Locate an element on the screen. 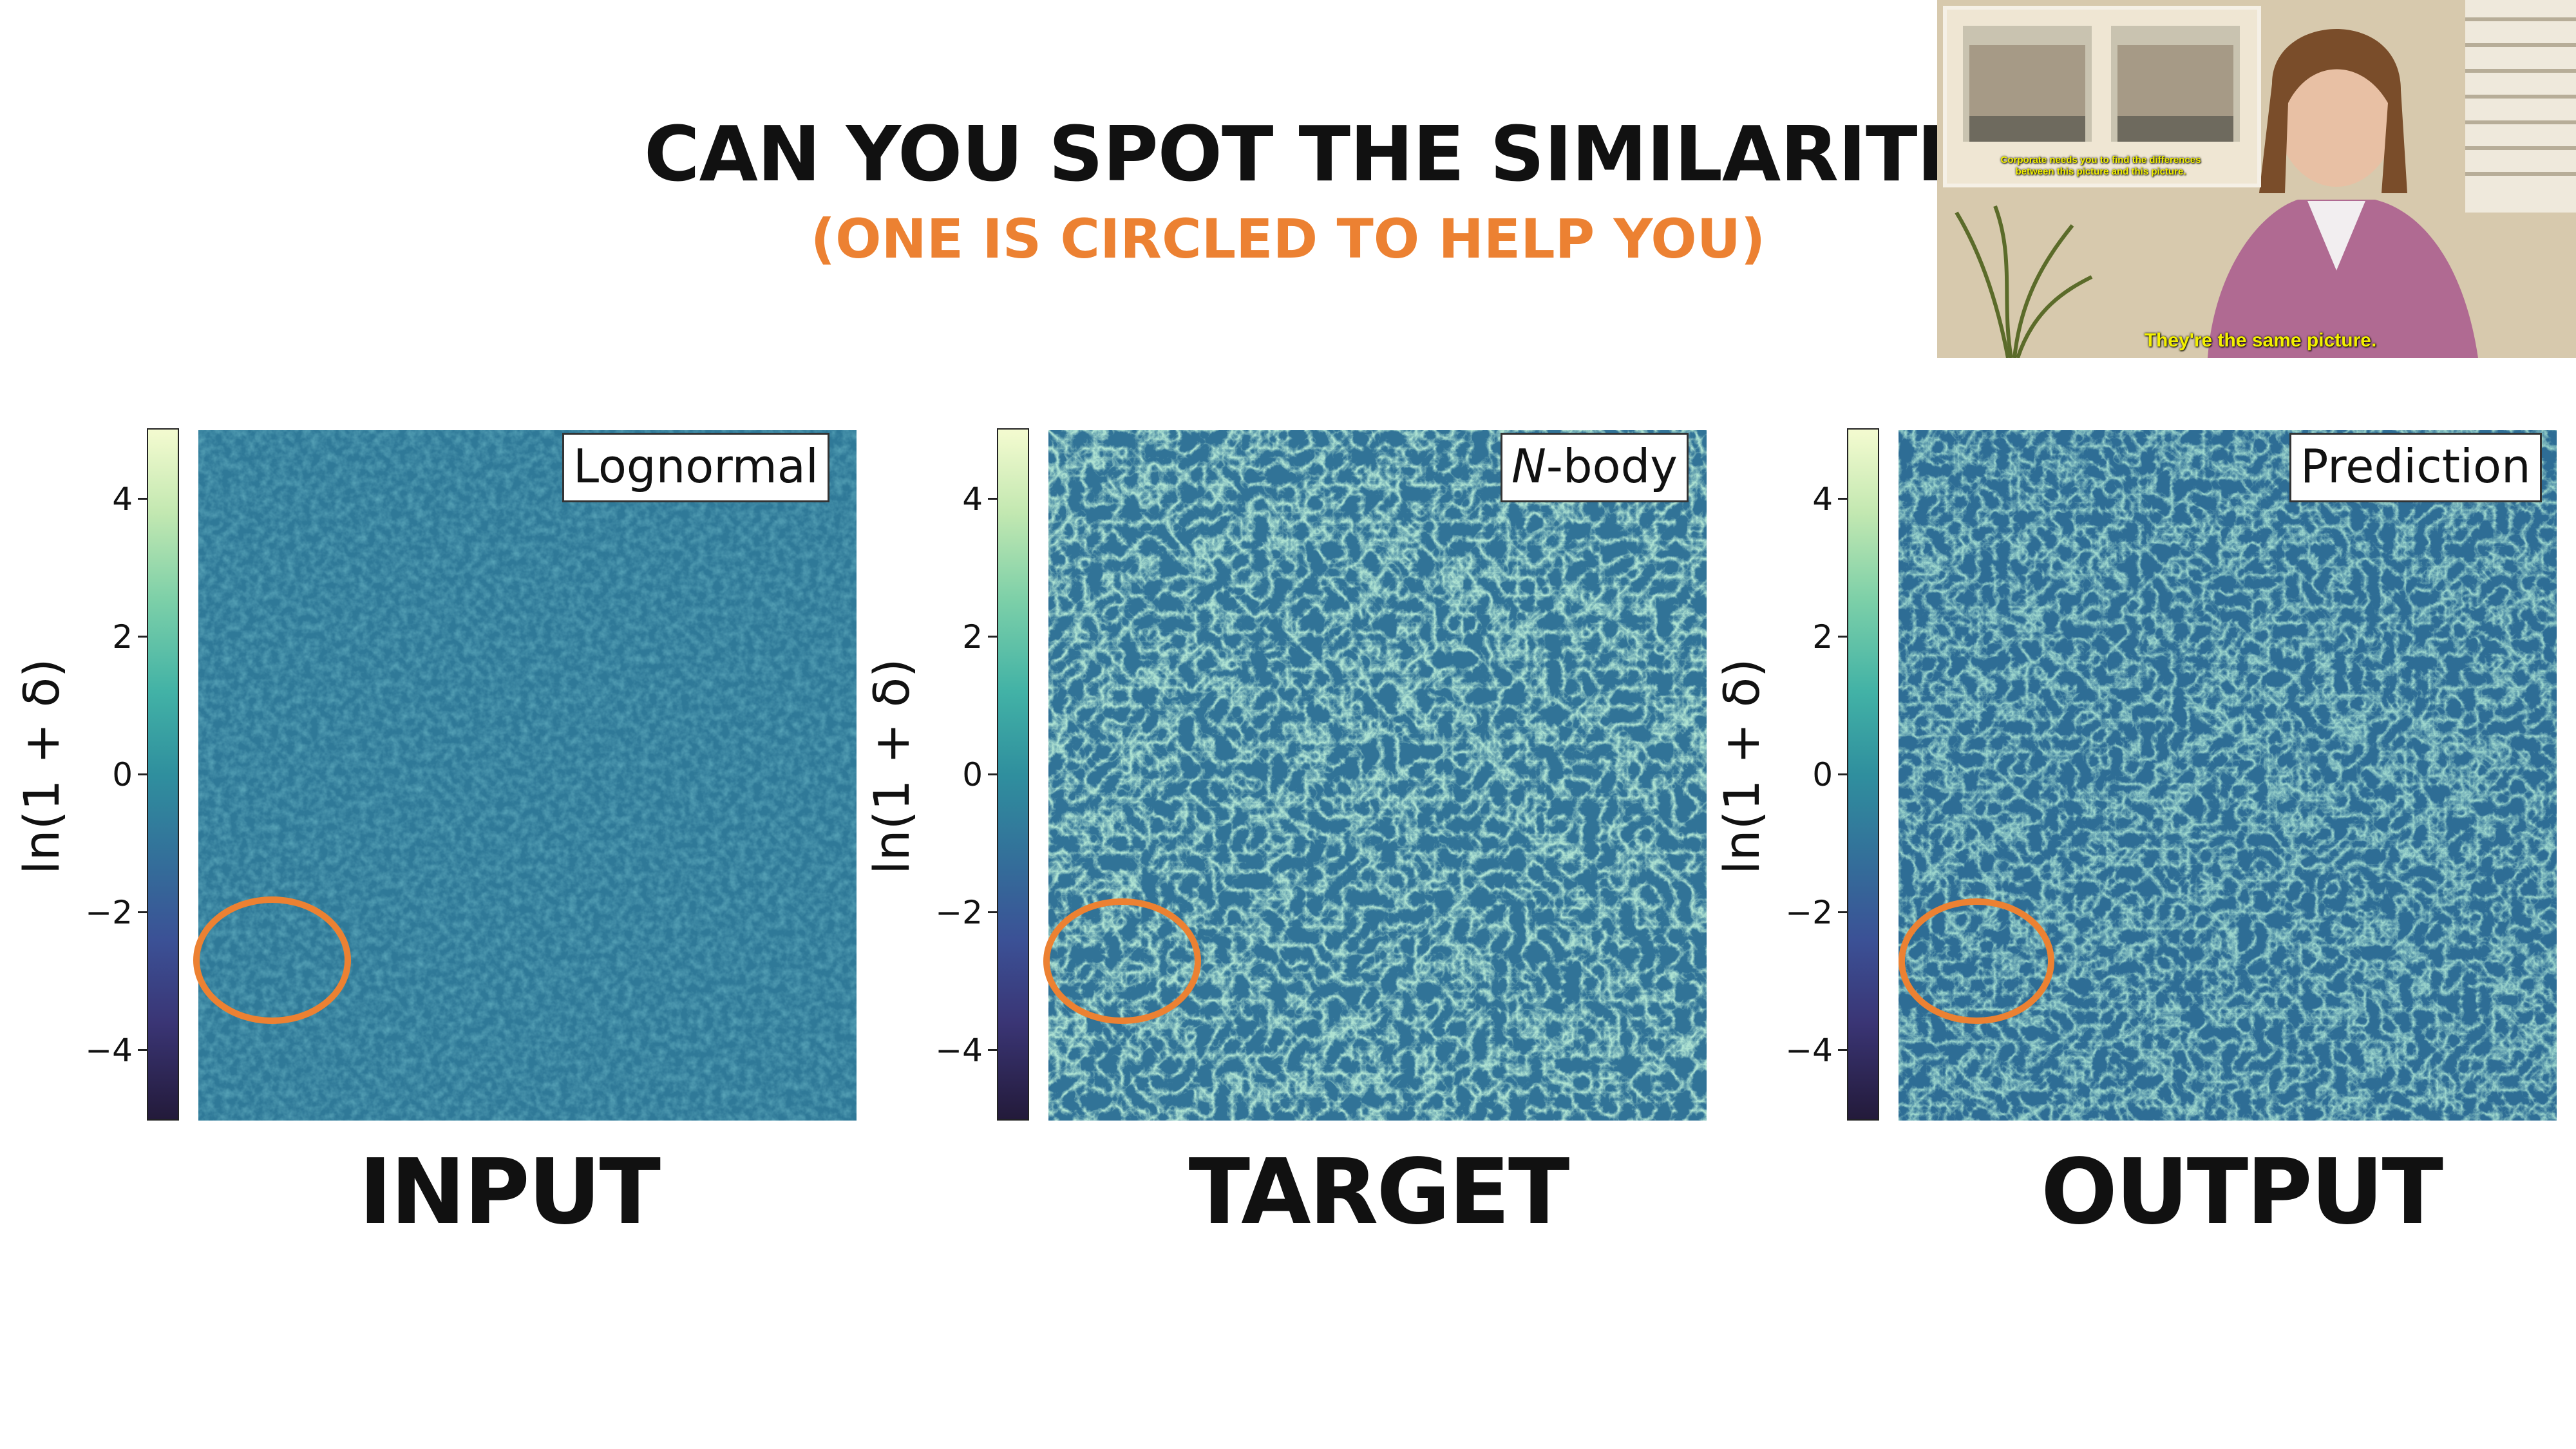  meme-caption-line2: between this picture and this picture. is located at coordinates (2101, 171).